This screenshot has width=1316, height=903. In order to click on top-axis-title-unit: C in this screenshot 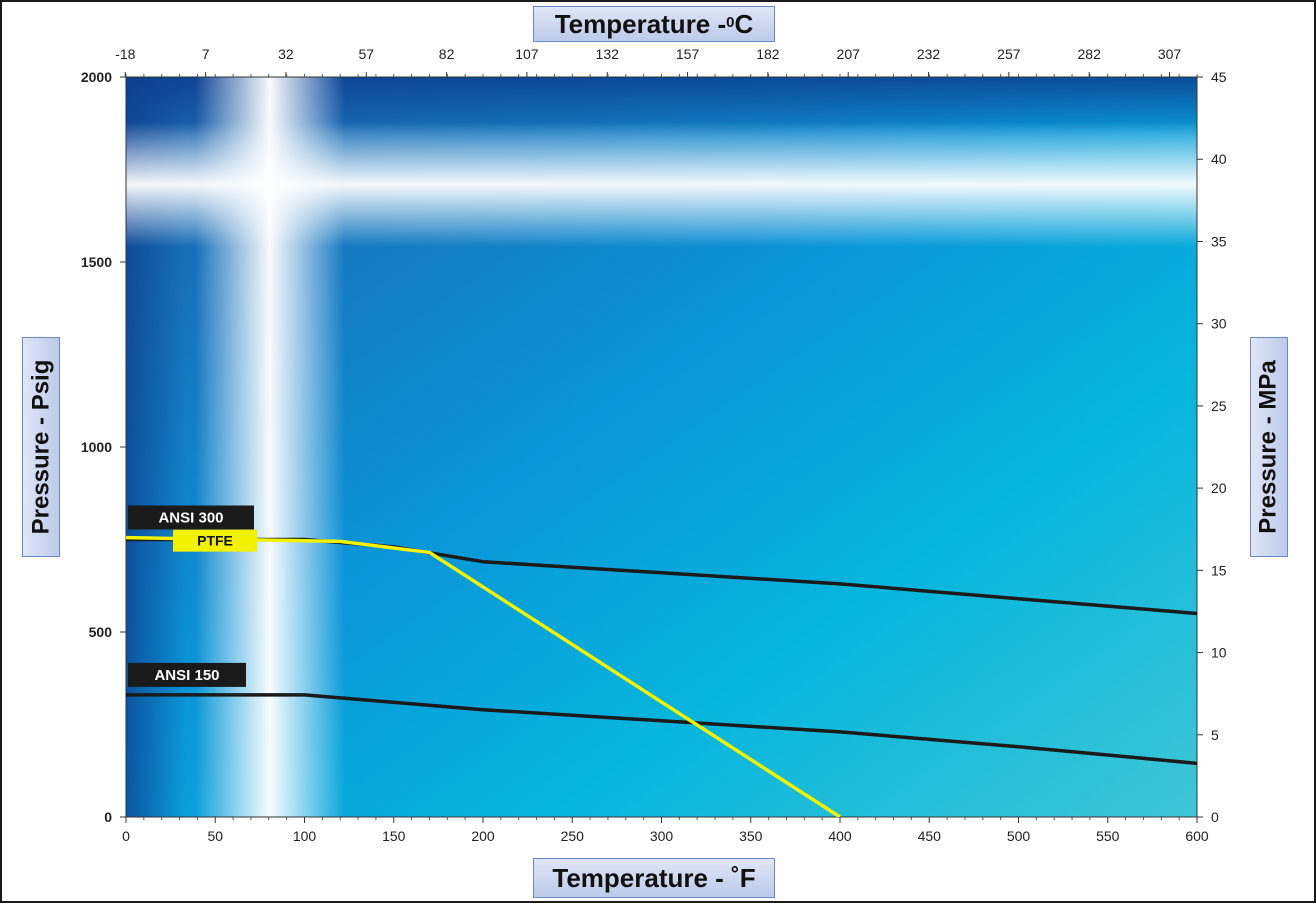, I will do `click(744, 23)`.